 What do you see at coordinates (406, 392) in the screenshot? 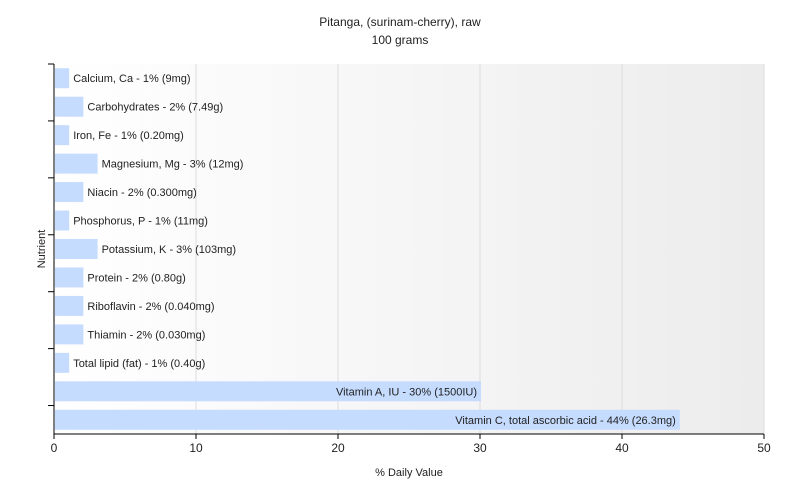
I see `bar-label: Vitamin A, IU - 30% (1500IU)` at bounding box center [406, 392].